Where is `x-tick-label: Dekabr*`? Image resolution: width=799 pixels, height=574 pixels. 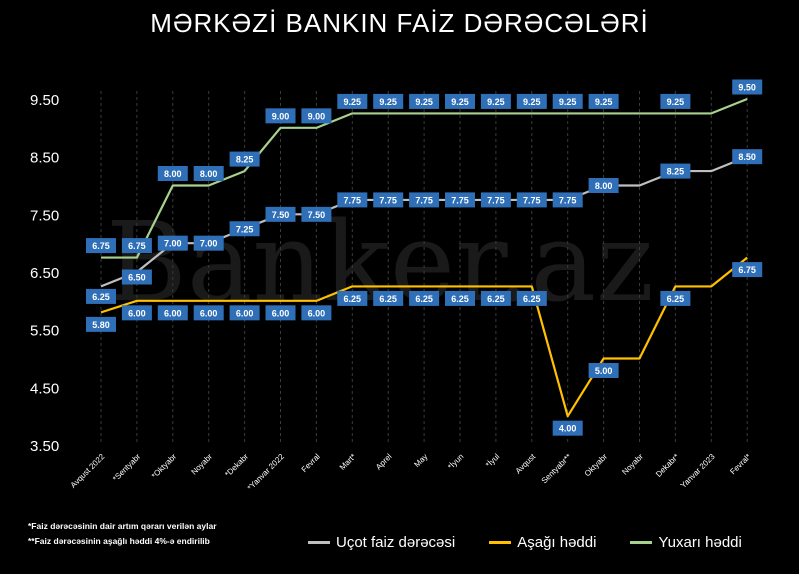
x-tick-label: Dekabr* is located at coordinates (667, 465).